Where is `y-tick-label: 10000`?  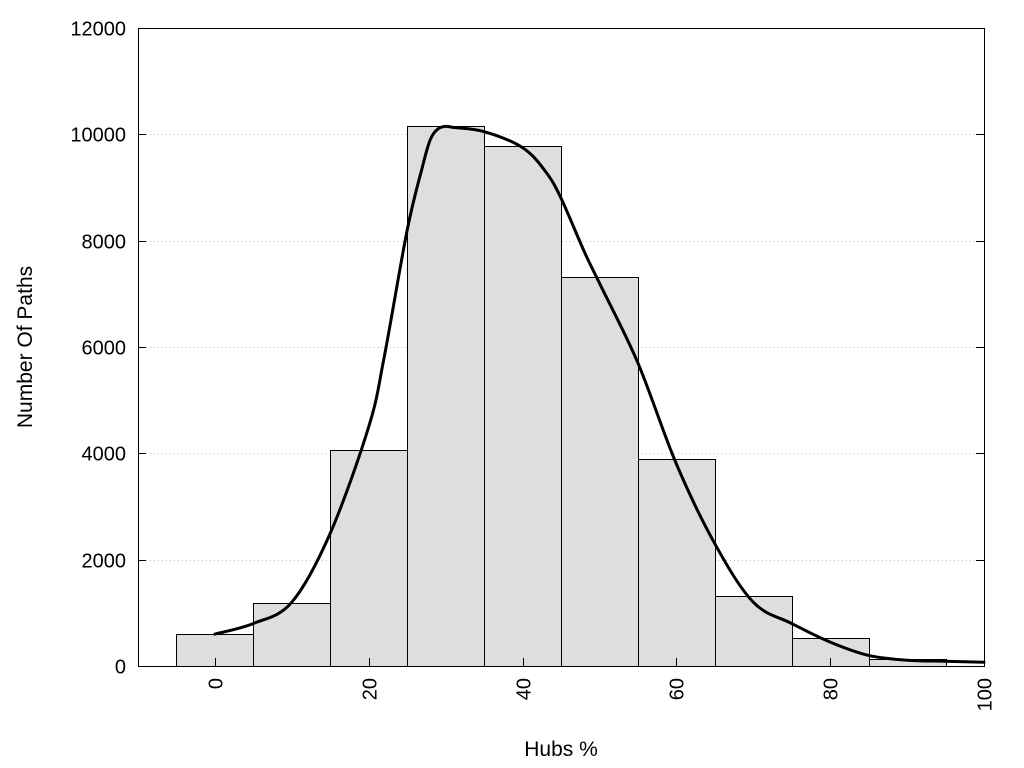
y-tick-label: 10000 is located at coordinates (98, 136).